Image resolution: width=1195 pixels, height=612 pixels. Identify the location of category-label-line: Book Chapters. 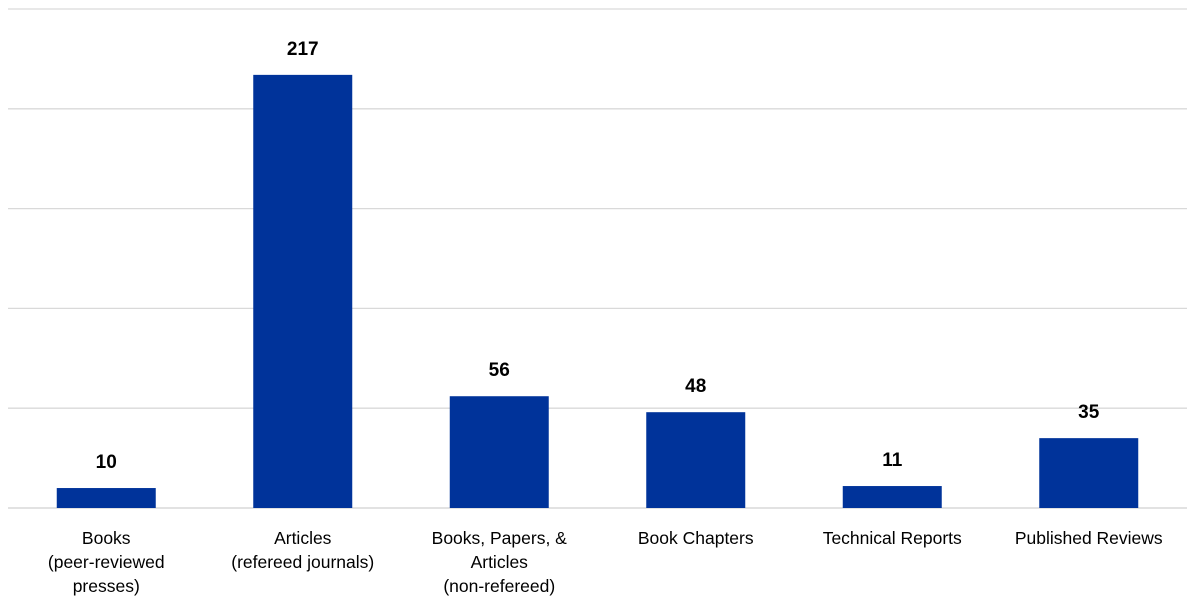
(696, 538).